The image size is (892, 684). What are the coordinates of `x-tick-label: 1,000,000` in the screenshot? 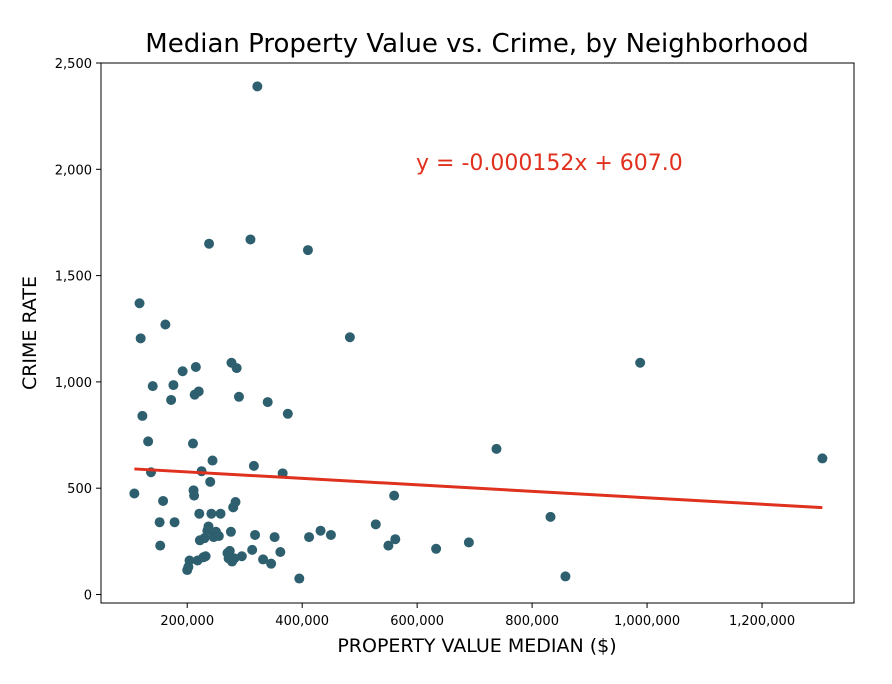 It's located at (647, 621).